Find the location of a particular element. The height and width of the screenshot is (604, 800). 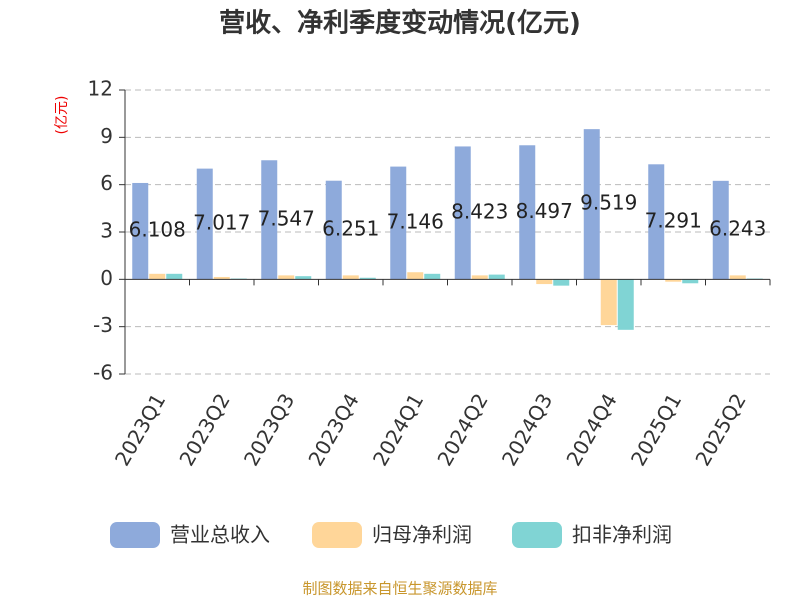

data-label: 7.547 is located at coordinates (286, 218).